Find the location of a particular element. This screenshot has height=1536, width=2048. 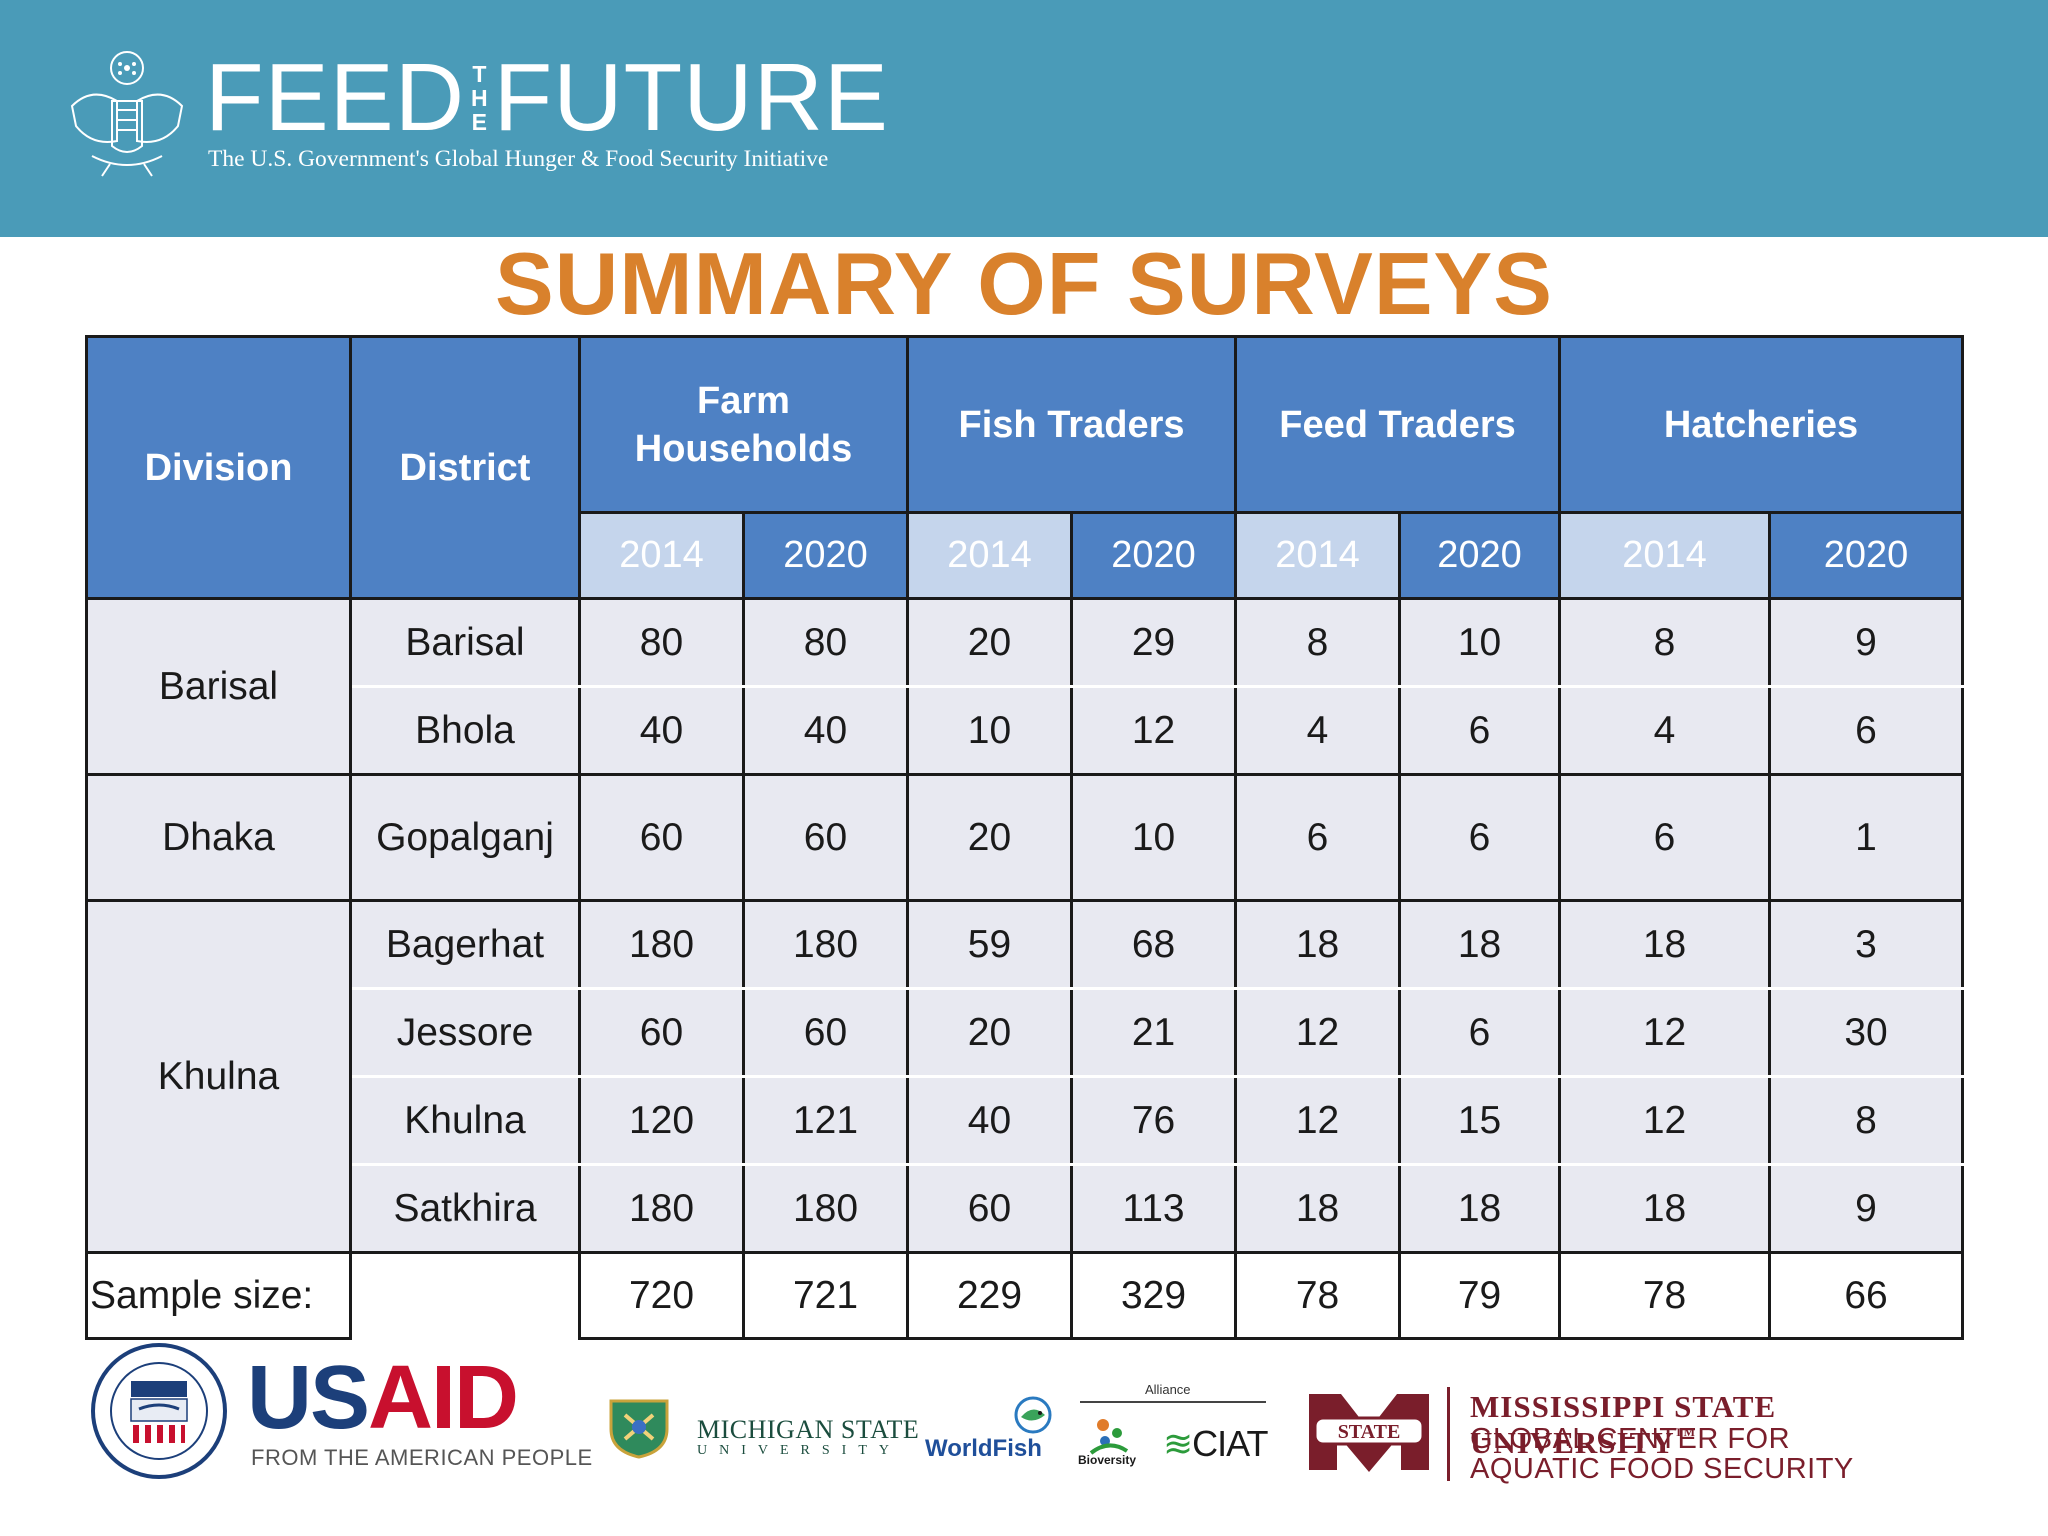

page-title: SUMMARY OF SURVEYS is located at coordinates (1024, 283).